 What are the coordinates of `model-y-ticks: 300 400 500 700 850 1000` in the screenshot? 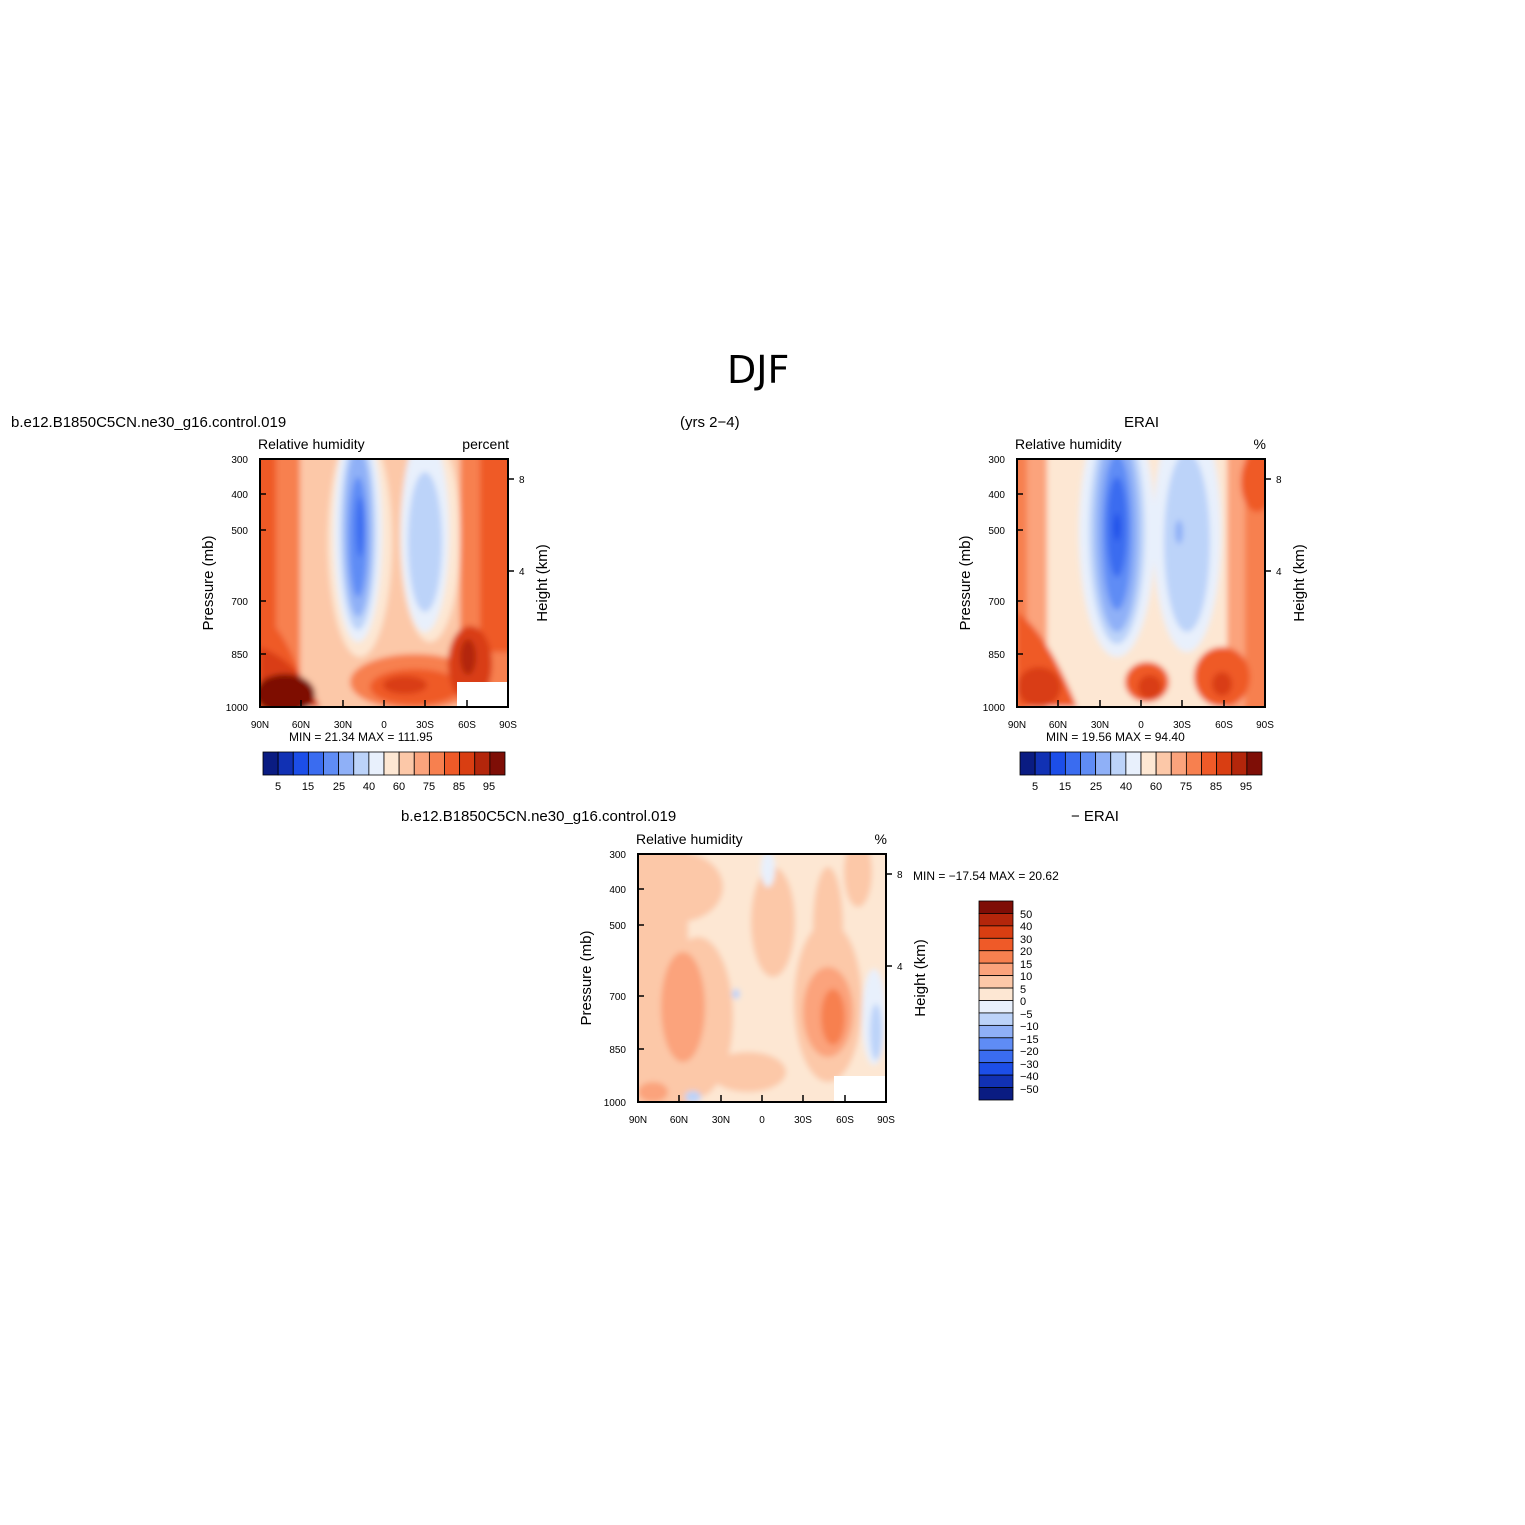 It's located at (246, 584).